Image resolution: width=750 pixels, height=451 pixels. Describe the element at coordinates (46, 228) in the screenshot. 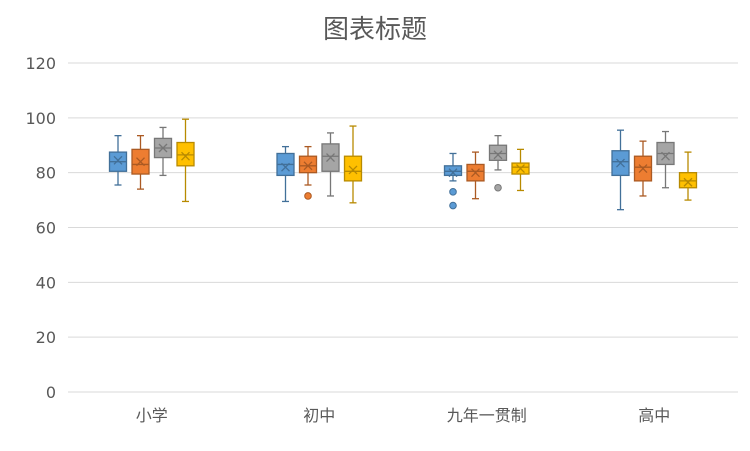

I see `y-tick-label: 60` at that location.